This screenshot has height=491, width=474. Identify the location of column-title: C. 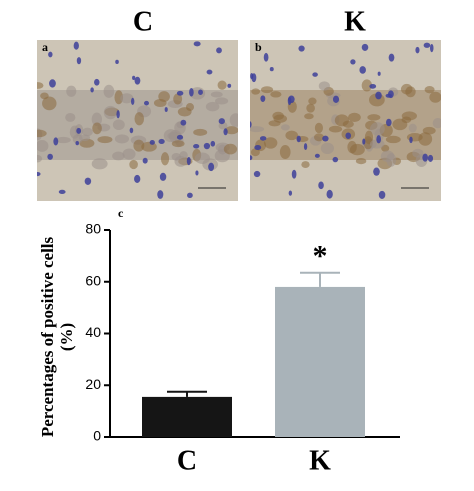
(143, 21).